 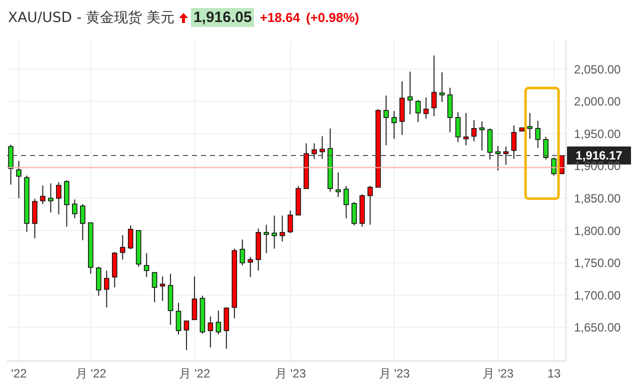 What do you see at coordinates (598, 69) in the screenshot?
I see `y-tick-label: 2,050.00` at bounding box center [598, 69].